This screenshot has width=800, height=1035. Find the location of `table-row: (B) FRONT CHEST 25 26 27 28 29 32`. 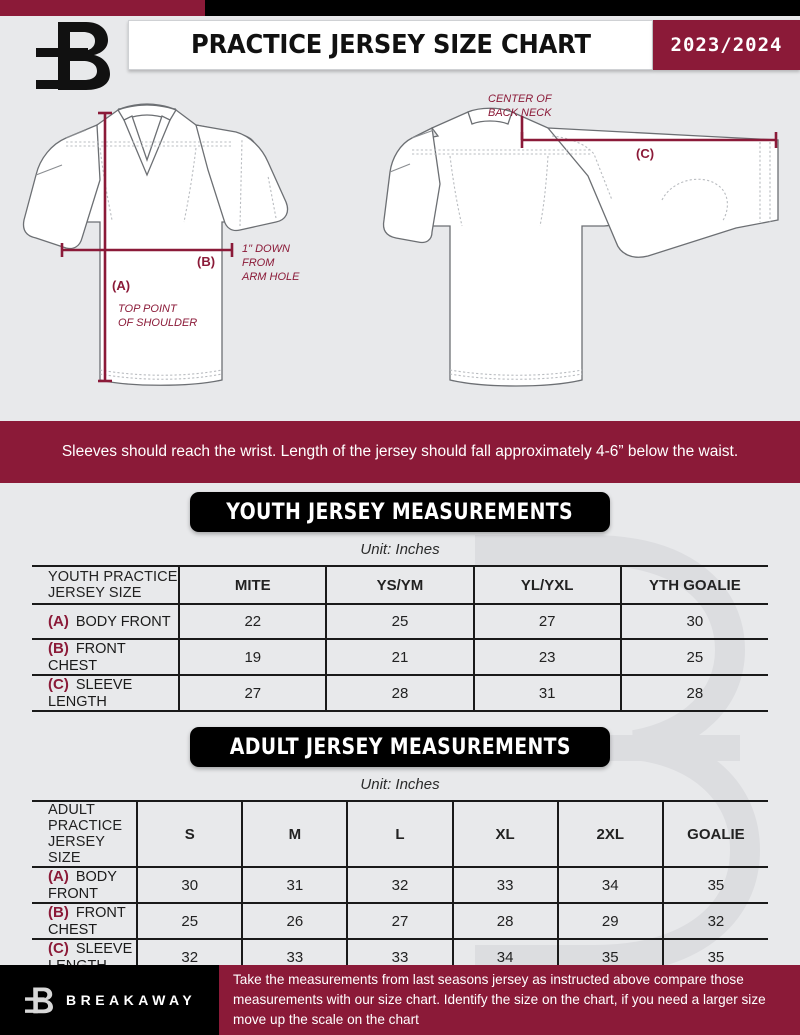

table-row: (B) FRONT CHEST 25 26 27 28 29 32 is located at coordinates (400, 921).